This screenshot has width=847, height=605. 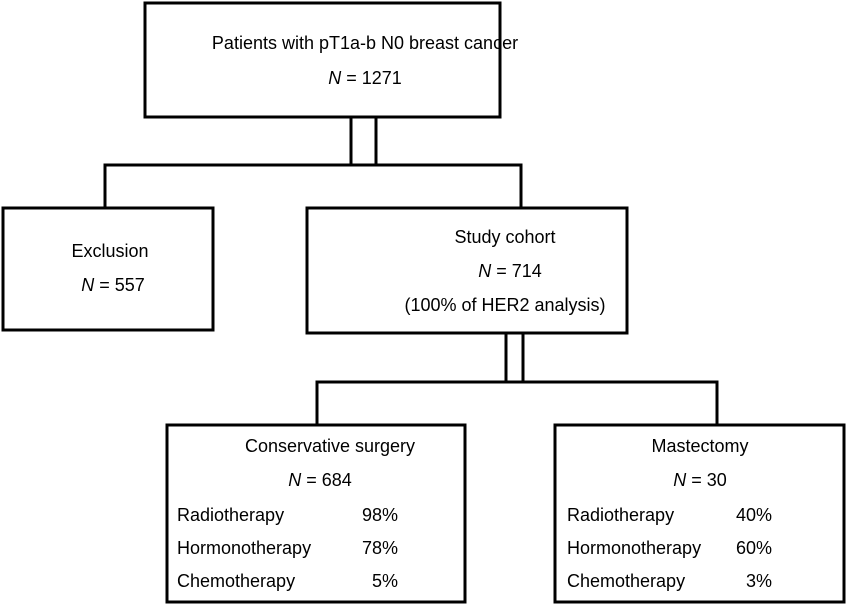 I want to click on node-title: Mastectomy, so click(x=699, y=446).